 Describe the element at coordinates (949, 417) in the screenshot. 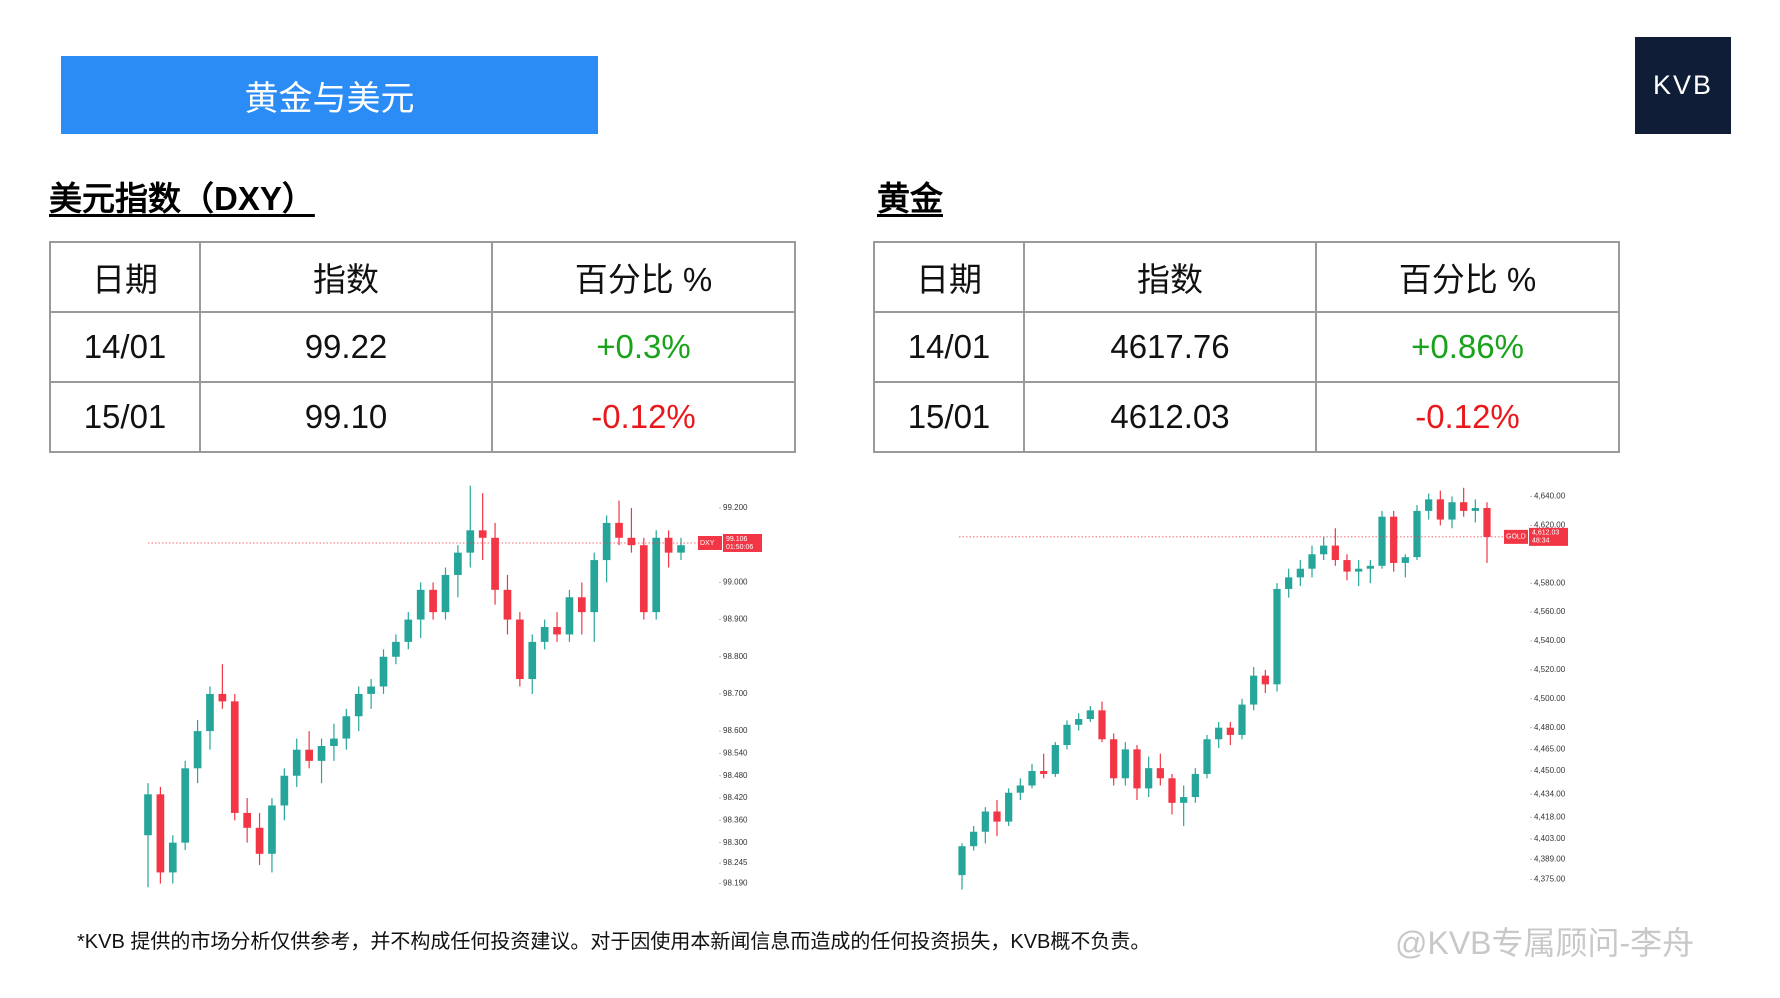

I see `table-cell: 15/01` at that location.